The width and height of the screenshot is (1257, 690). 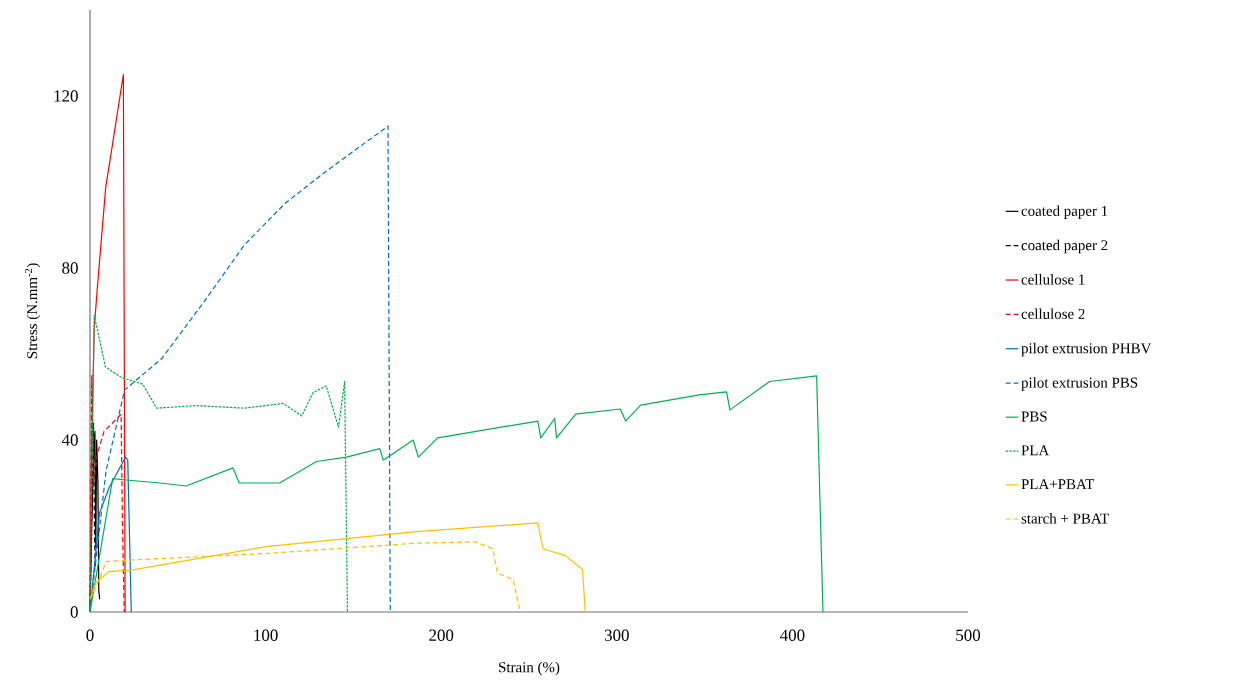 What do you see at coordinates (968, 635) in the screenshot?
I see `x-tick-label: 500` at bounding box center [968, 635].